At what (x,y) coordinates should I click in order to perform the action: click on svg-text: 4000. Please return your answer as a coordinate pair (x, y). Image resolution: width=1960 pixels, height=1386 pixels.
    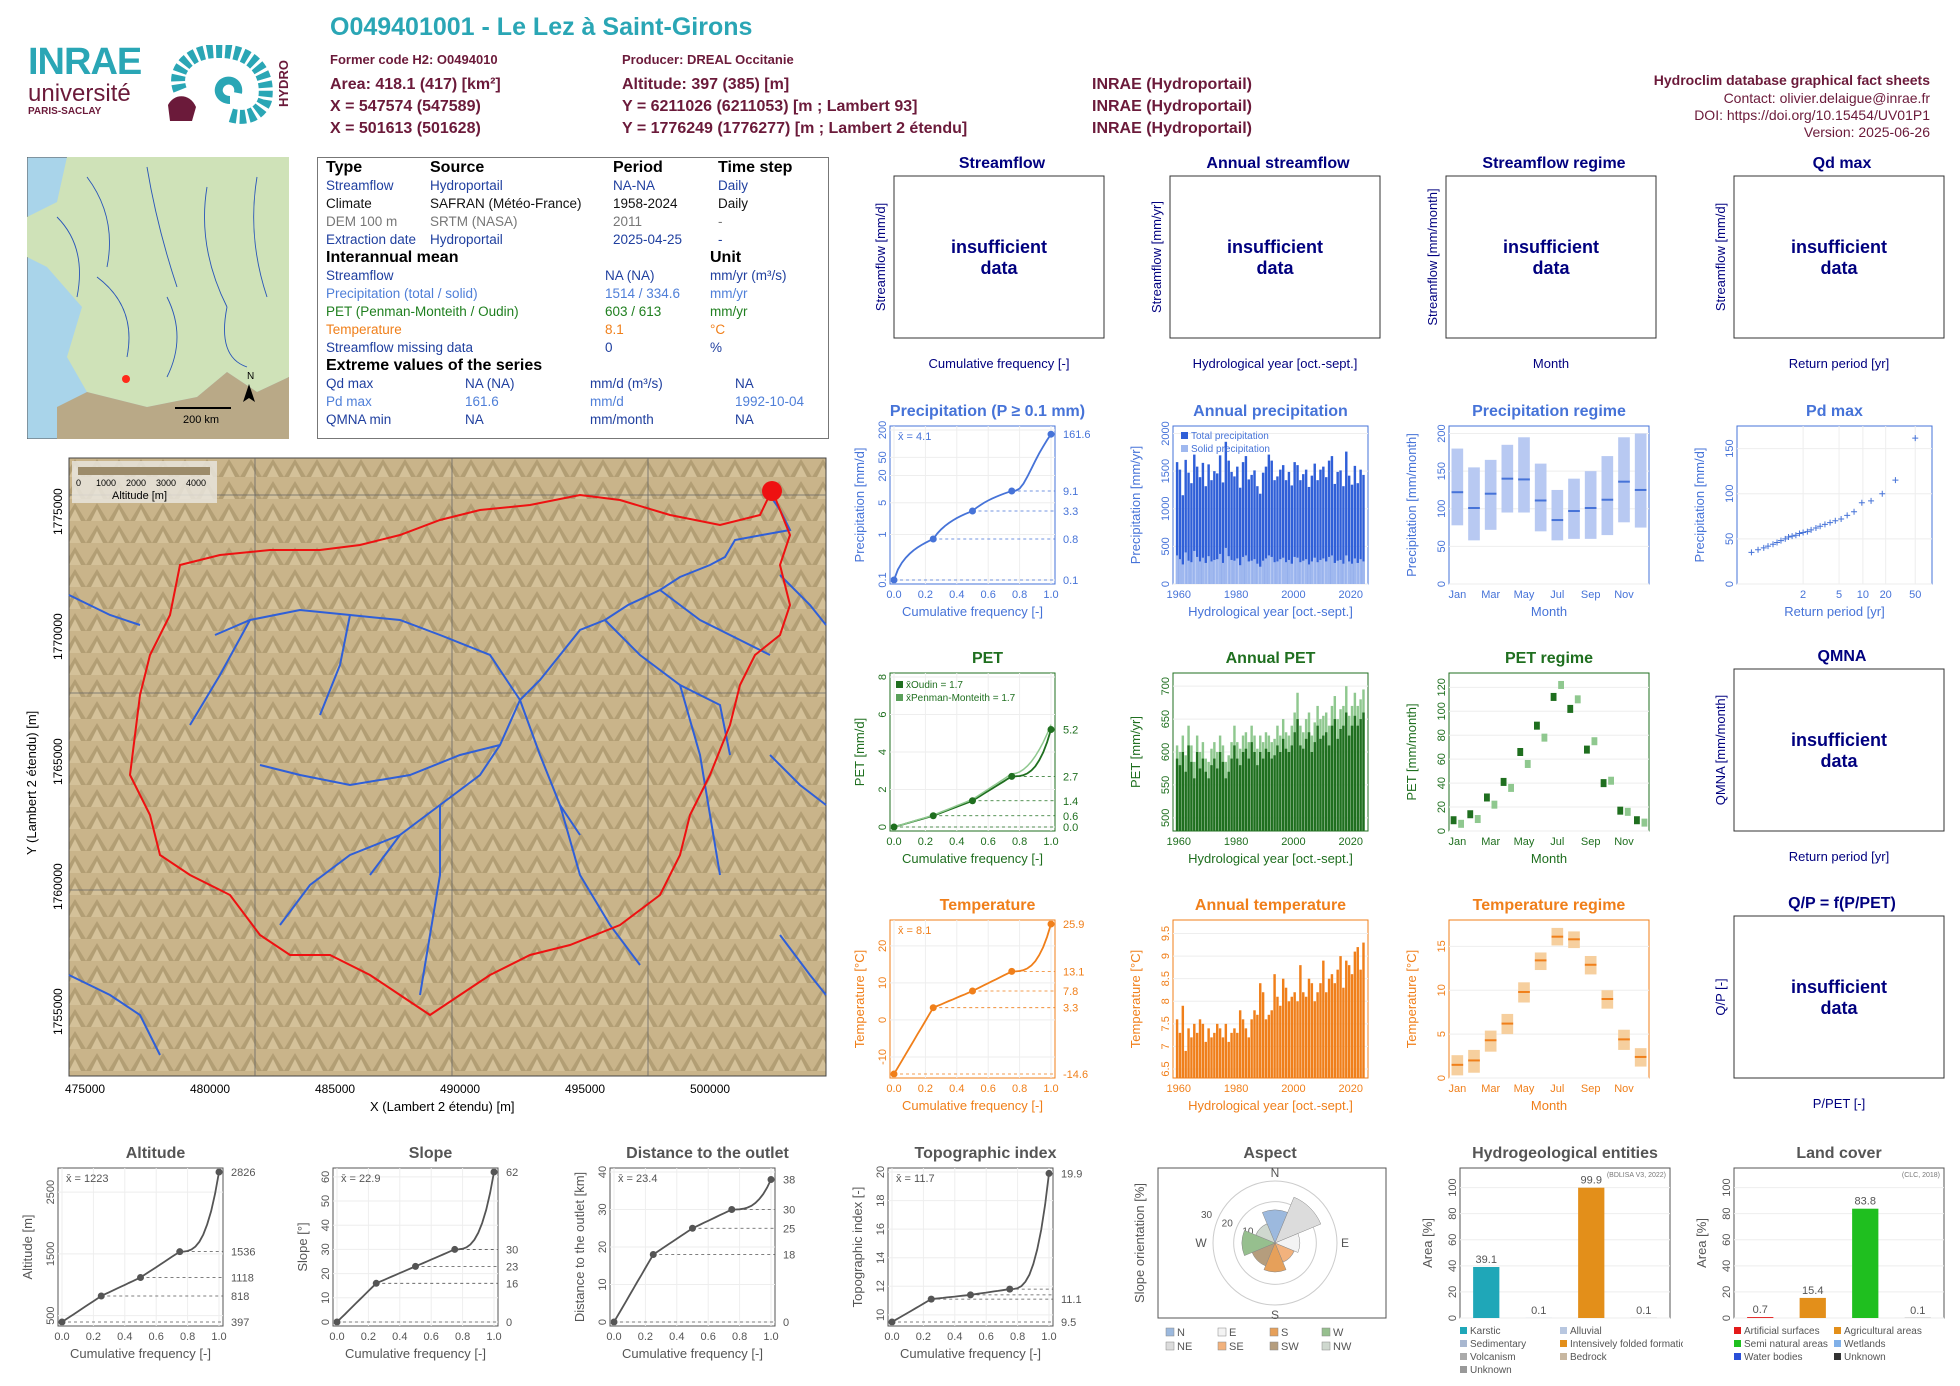
    Looking at the image, I should click on (196, 483).